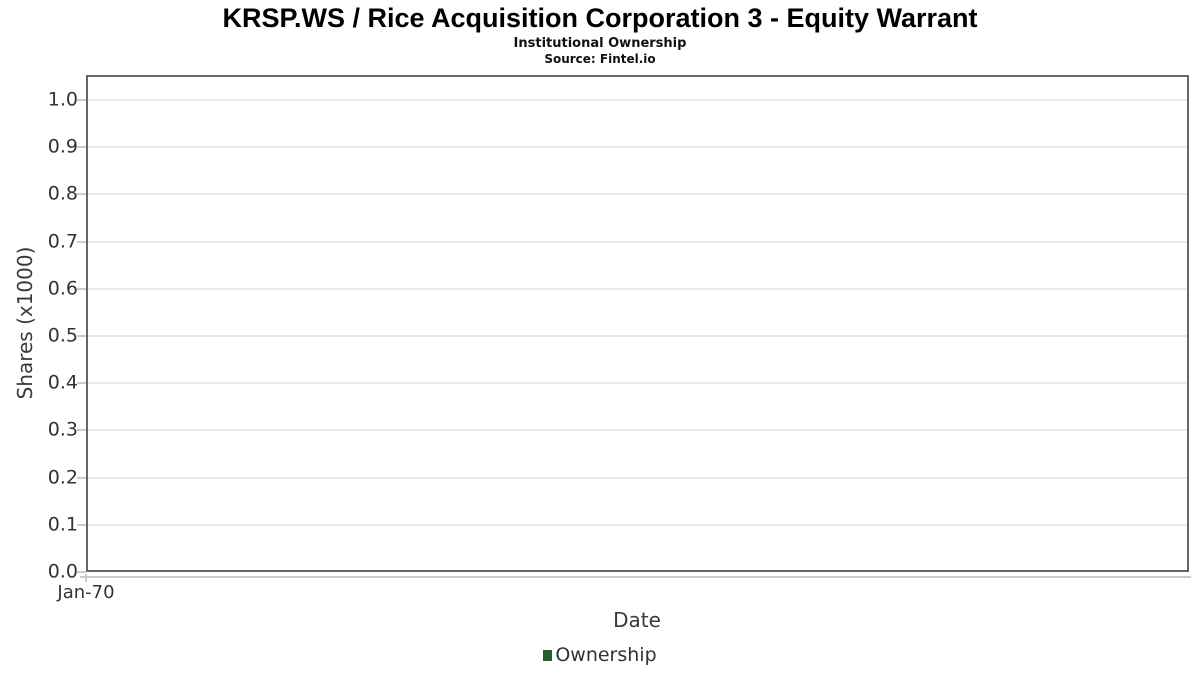  I want to click on x-axis-line, so click(635, 577).